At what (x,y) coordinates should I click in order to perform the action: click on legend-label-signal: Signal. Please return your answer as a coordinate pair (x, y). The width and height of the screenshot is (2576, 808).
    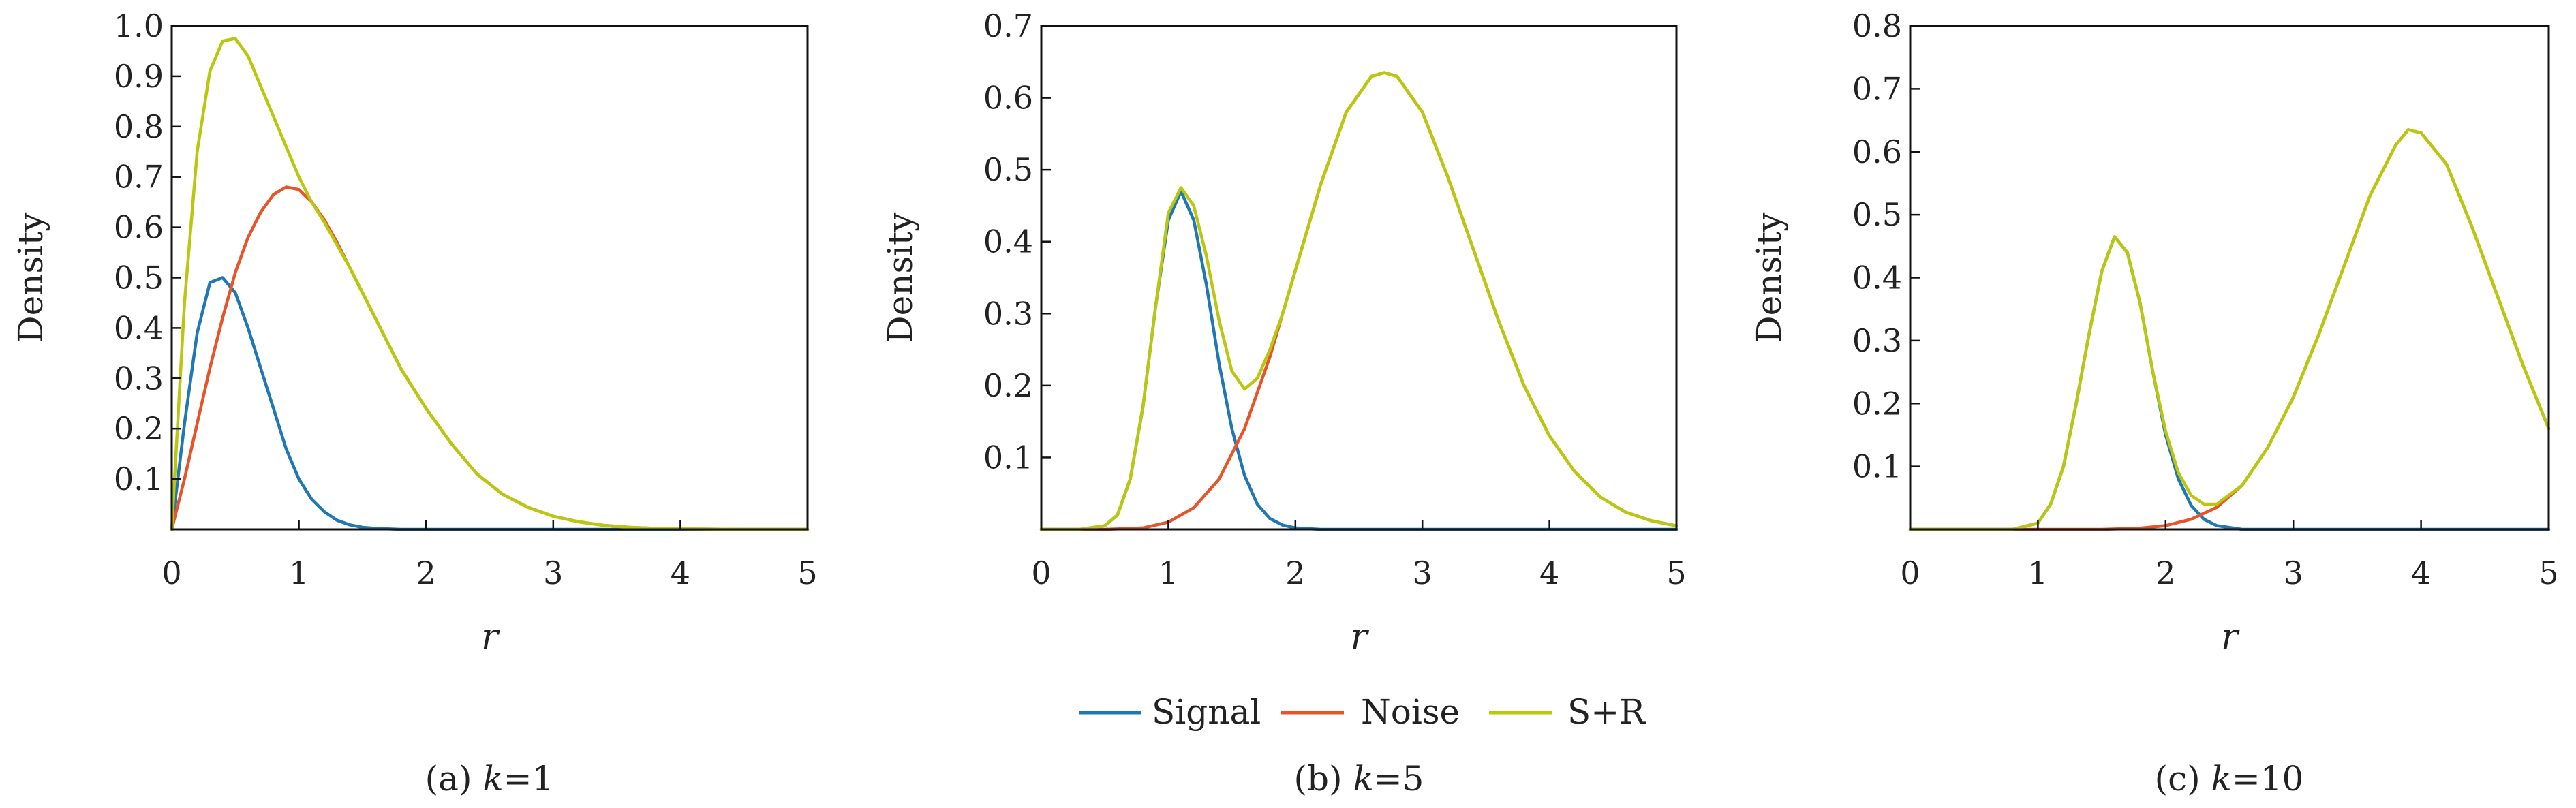
    Looking at the image, I should click on (1206, 712).